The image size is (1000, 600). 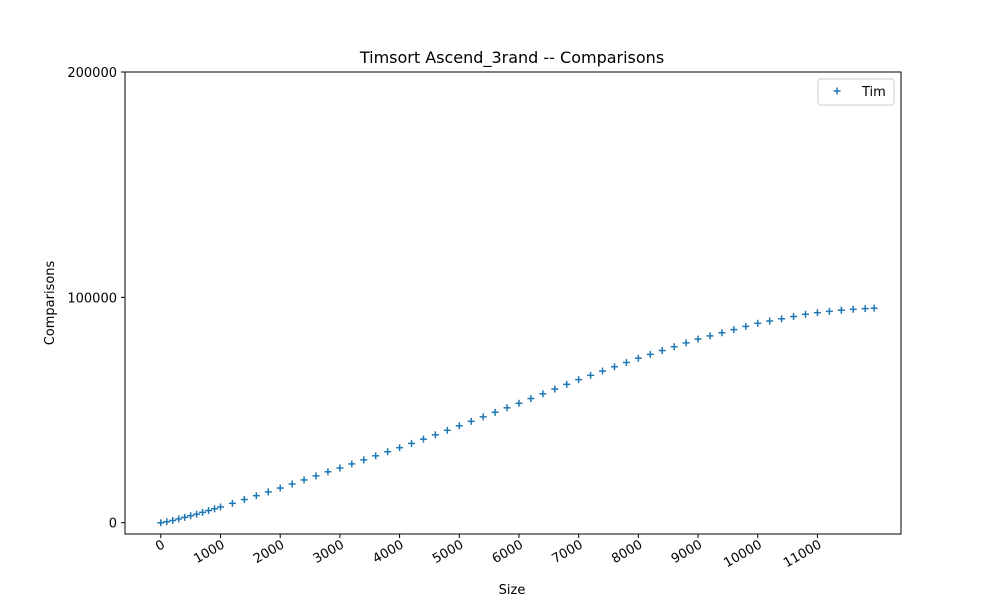 What do you see at coordinates (92, 73) in the screenshot?
I see `y-tick-label: 200000` at bounding box center [92, 73].